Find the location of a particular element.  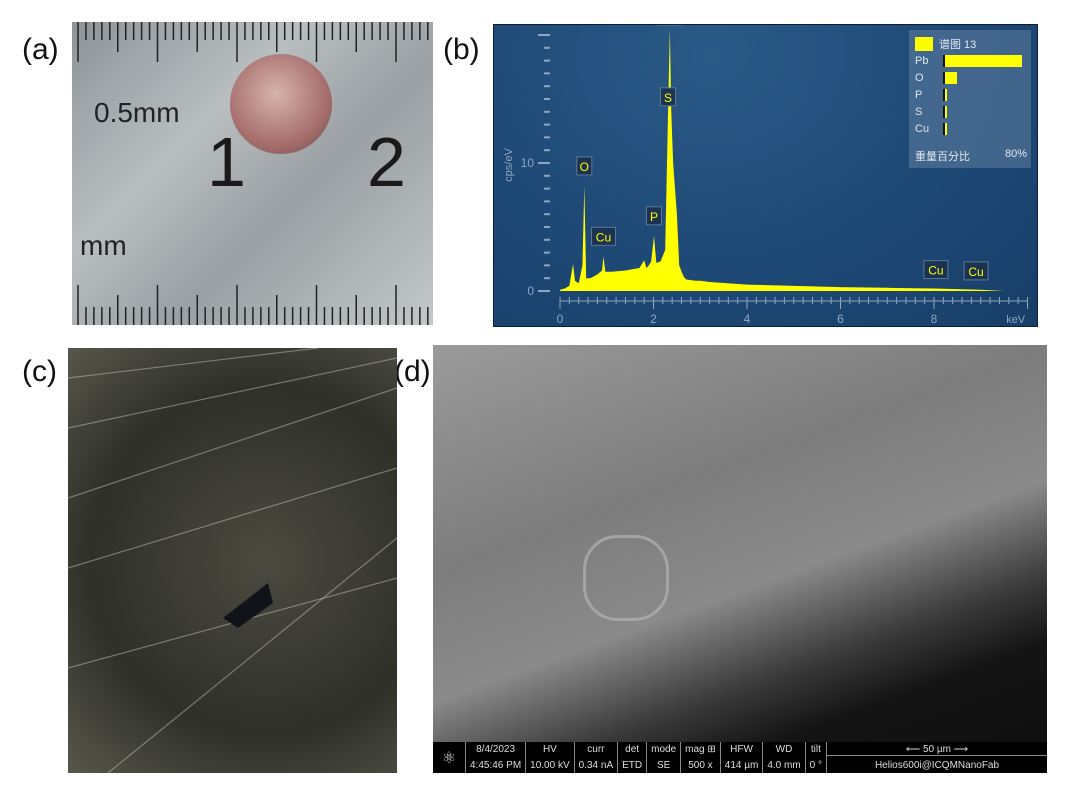

legend-row: S is located at coordinates (973, 111).